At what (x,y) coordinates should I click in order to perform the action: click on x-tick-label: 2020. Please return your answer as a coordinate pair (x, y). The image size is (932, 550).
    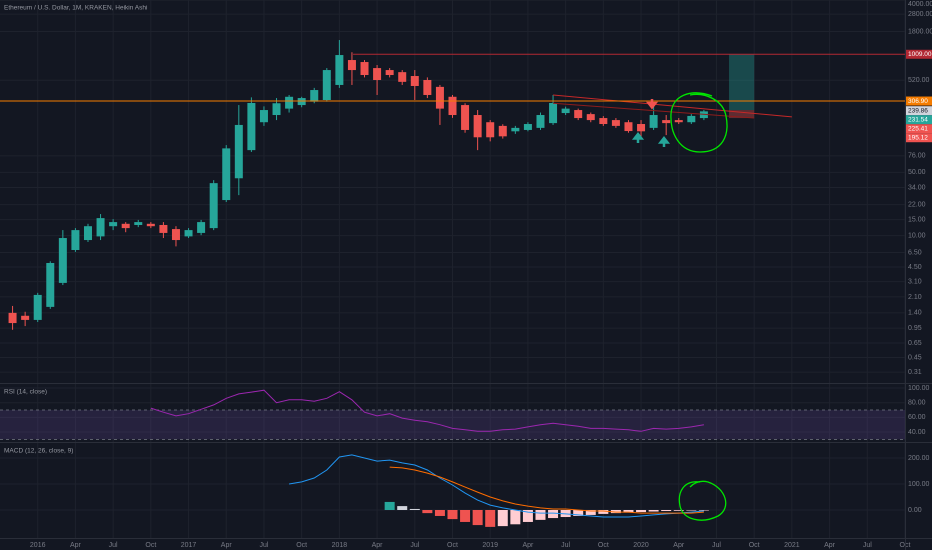
    Looking at the image, I should click on (641, 545).